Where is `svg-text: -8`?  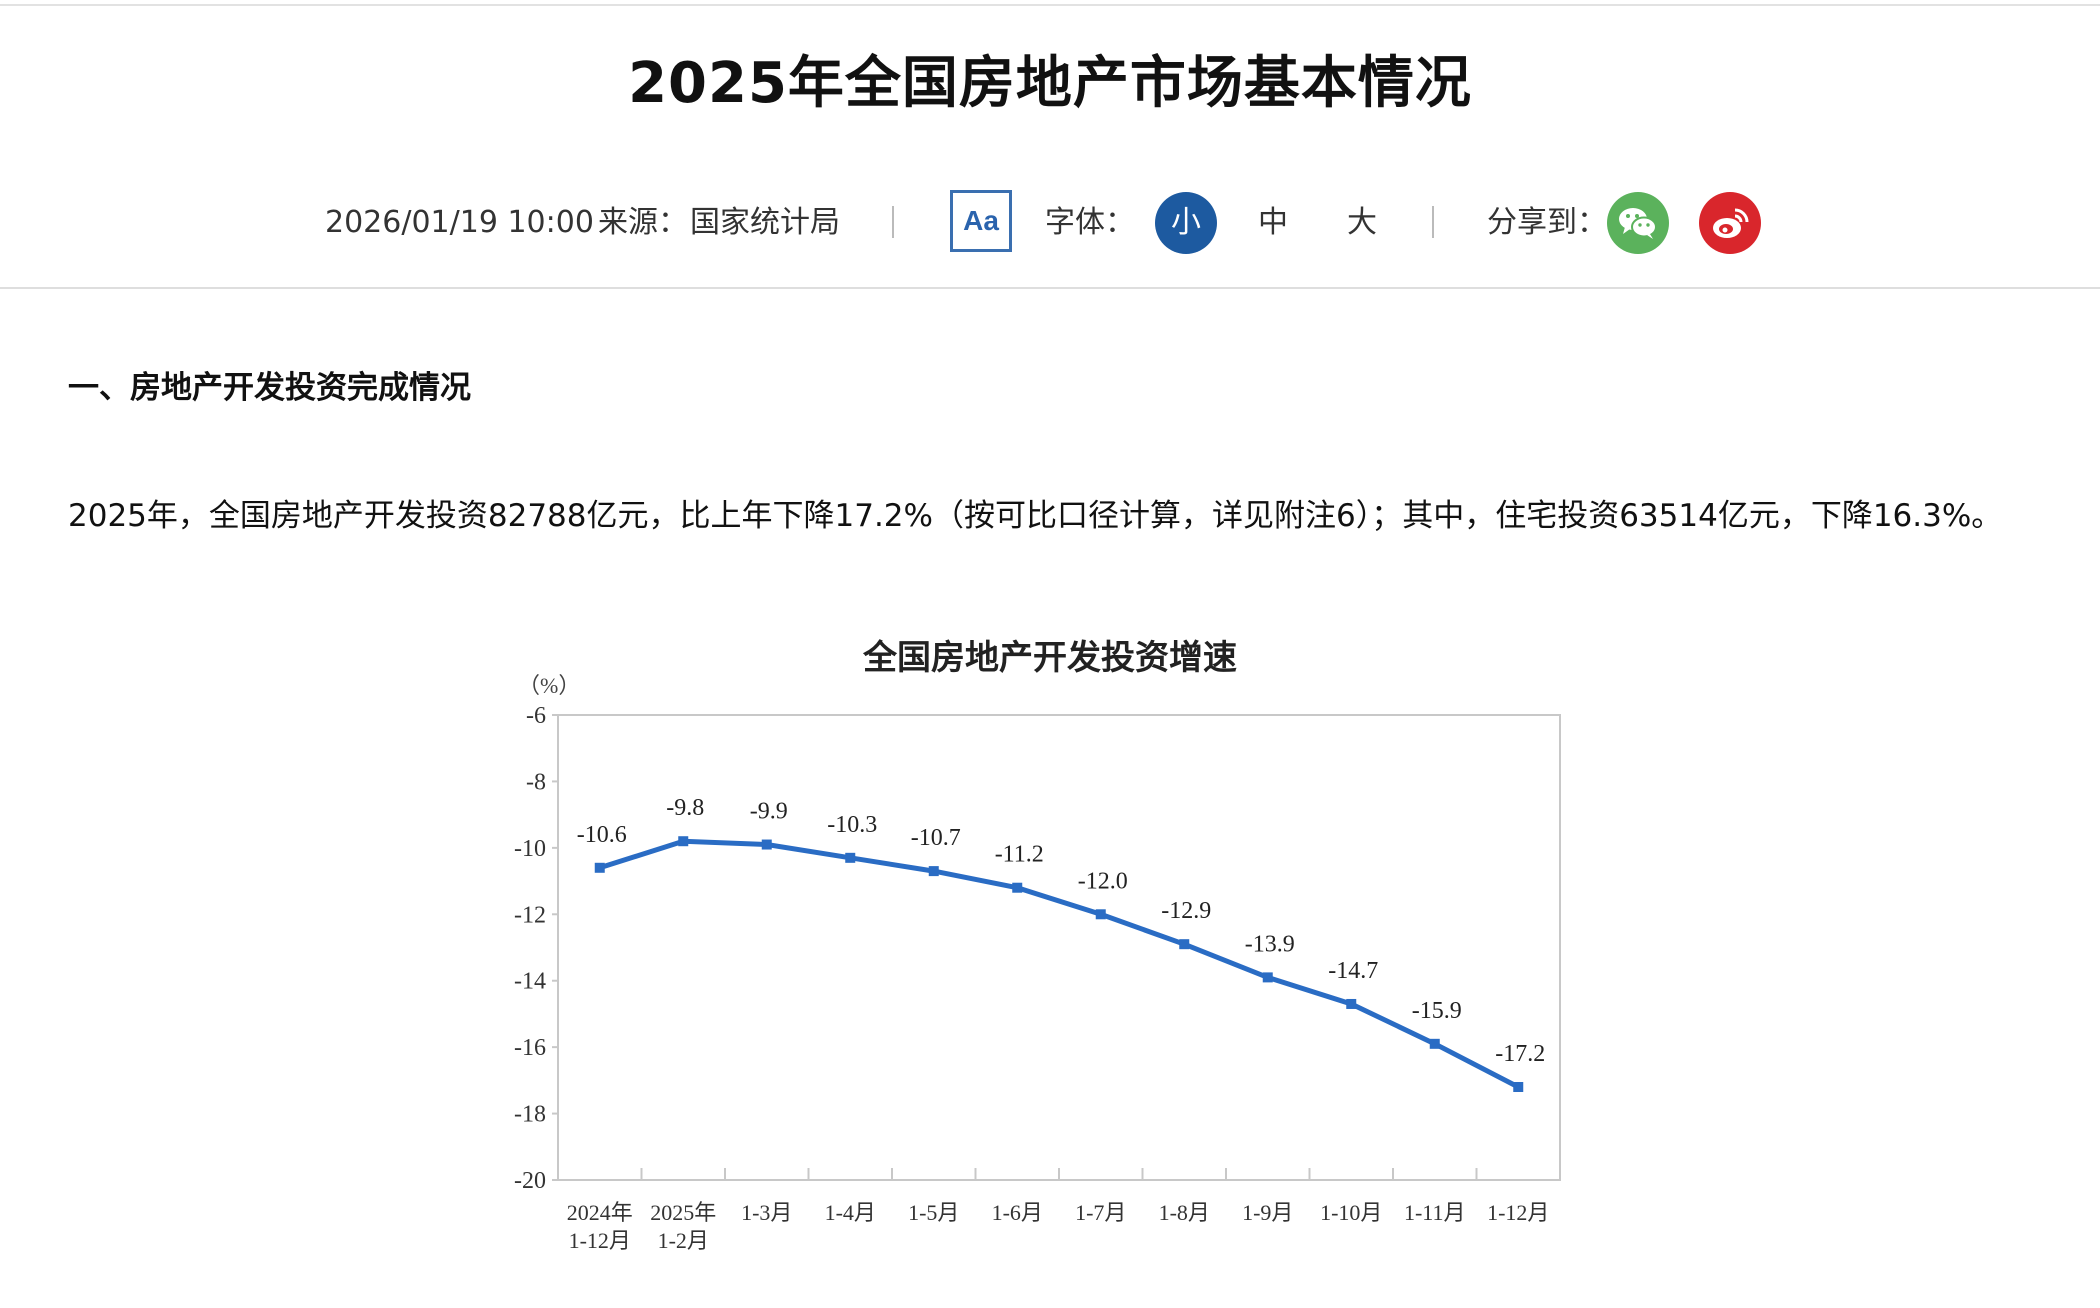
svg-text: -8 is located at coordinates (536, 782).